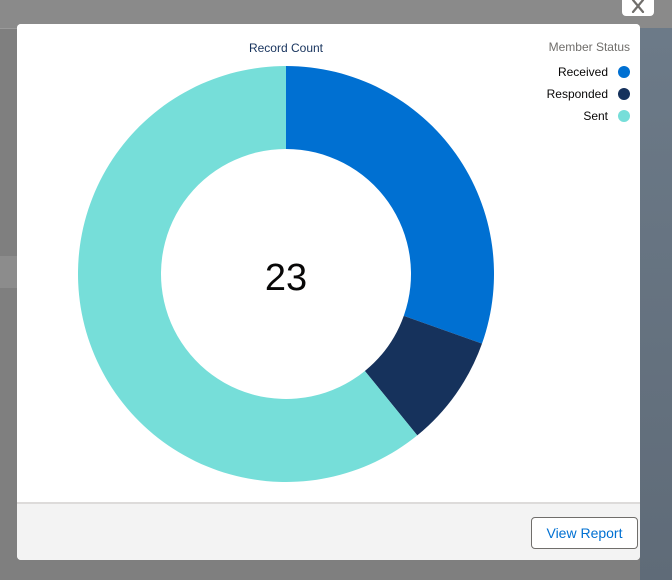 This screenshot has width=672, height=580. I want to click on legend-swatch-sent, so click(624, 116).